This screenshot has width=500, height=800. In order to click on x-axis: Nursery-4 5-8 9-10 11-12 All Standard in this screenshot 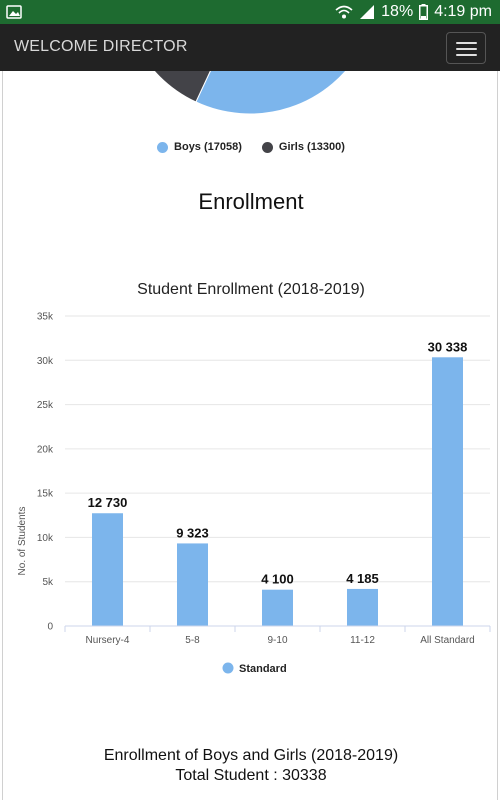, I will do `click(277, 635)`.